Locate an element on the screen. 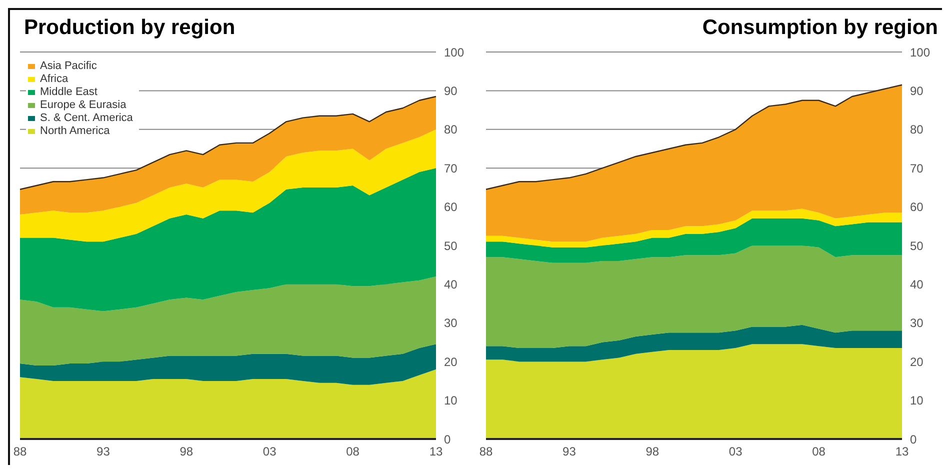 The width and height of the screenshot is (948, 471). legend-label: Middle East is located at coordinates (69, 92).